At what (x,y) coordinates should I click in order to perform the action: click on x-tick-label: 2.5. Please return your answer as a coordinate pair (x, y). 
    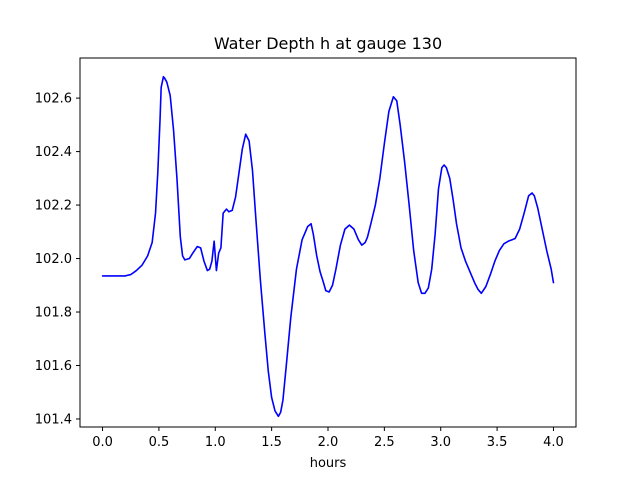
    Looking at the image, I should click on (384, 442).